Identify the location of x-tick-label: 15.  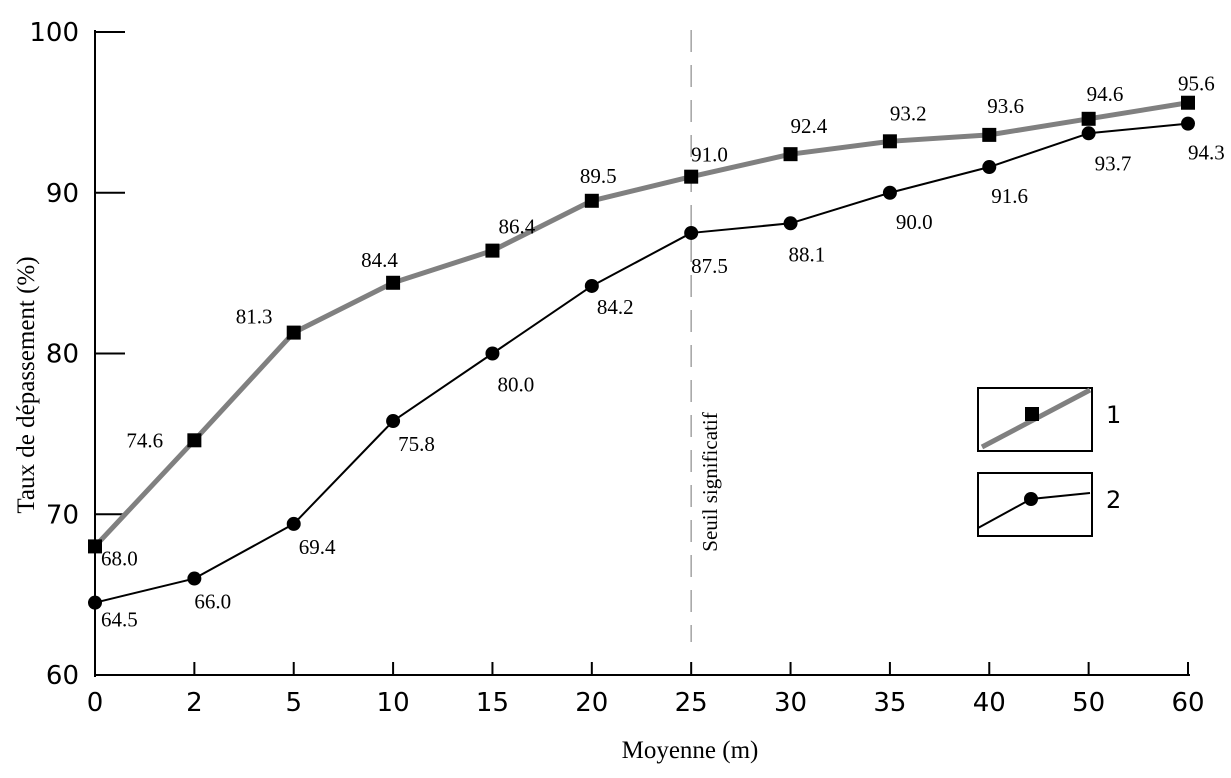
(492, 703).